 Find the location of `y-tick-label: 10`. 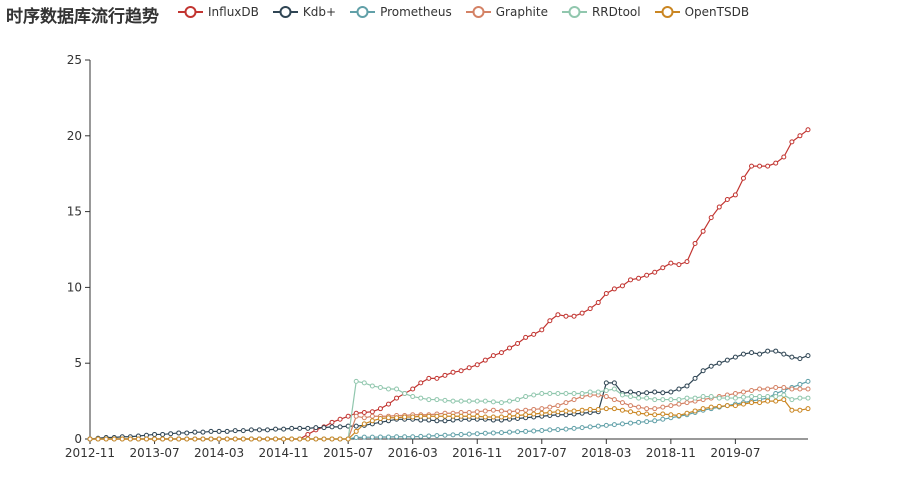

y-tick-label: 10 is located at coordinates (74, 287).